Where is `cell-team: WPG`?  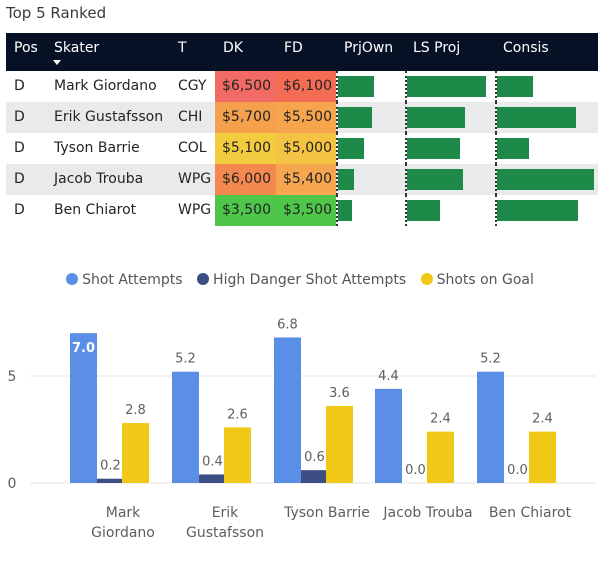 cell-team: WPG is located at coordinates (195, 179).